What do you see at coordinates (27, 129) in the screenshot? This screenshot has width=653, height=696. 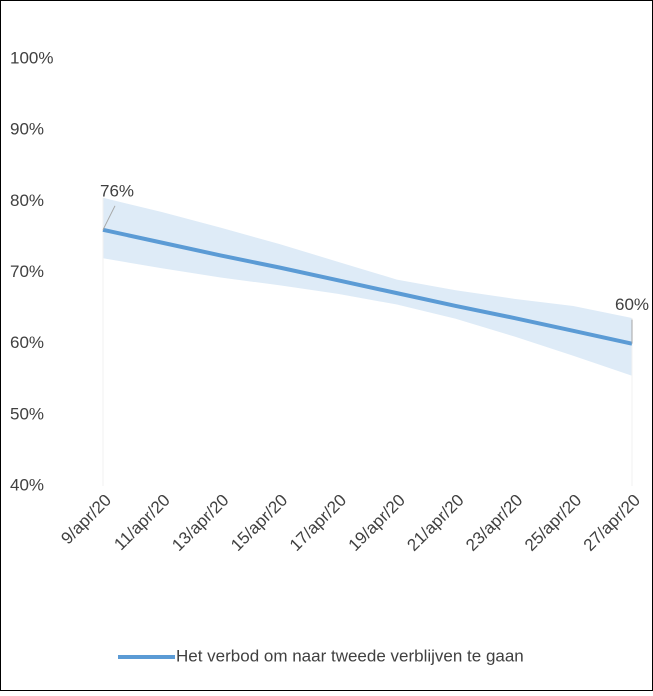 I see `y-tick-label: 90%` at bounding box center [27, 129].